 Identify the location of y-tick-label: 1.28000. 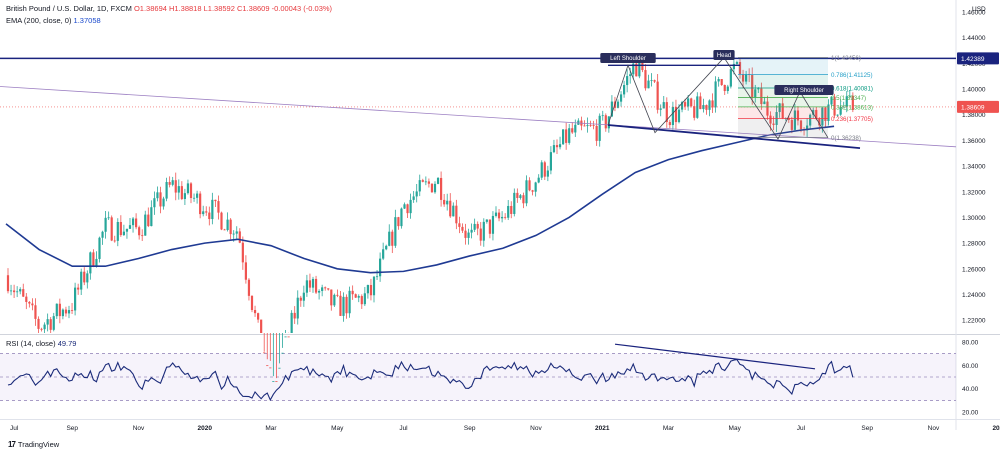
(974, 244).